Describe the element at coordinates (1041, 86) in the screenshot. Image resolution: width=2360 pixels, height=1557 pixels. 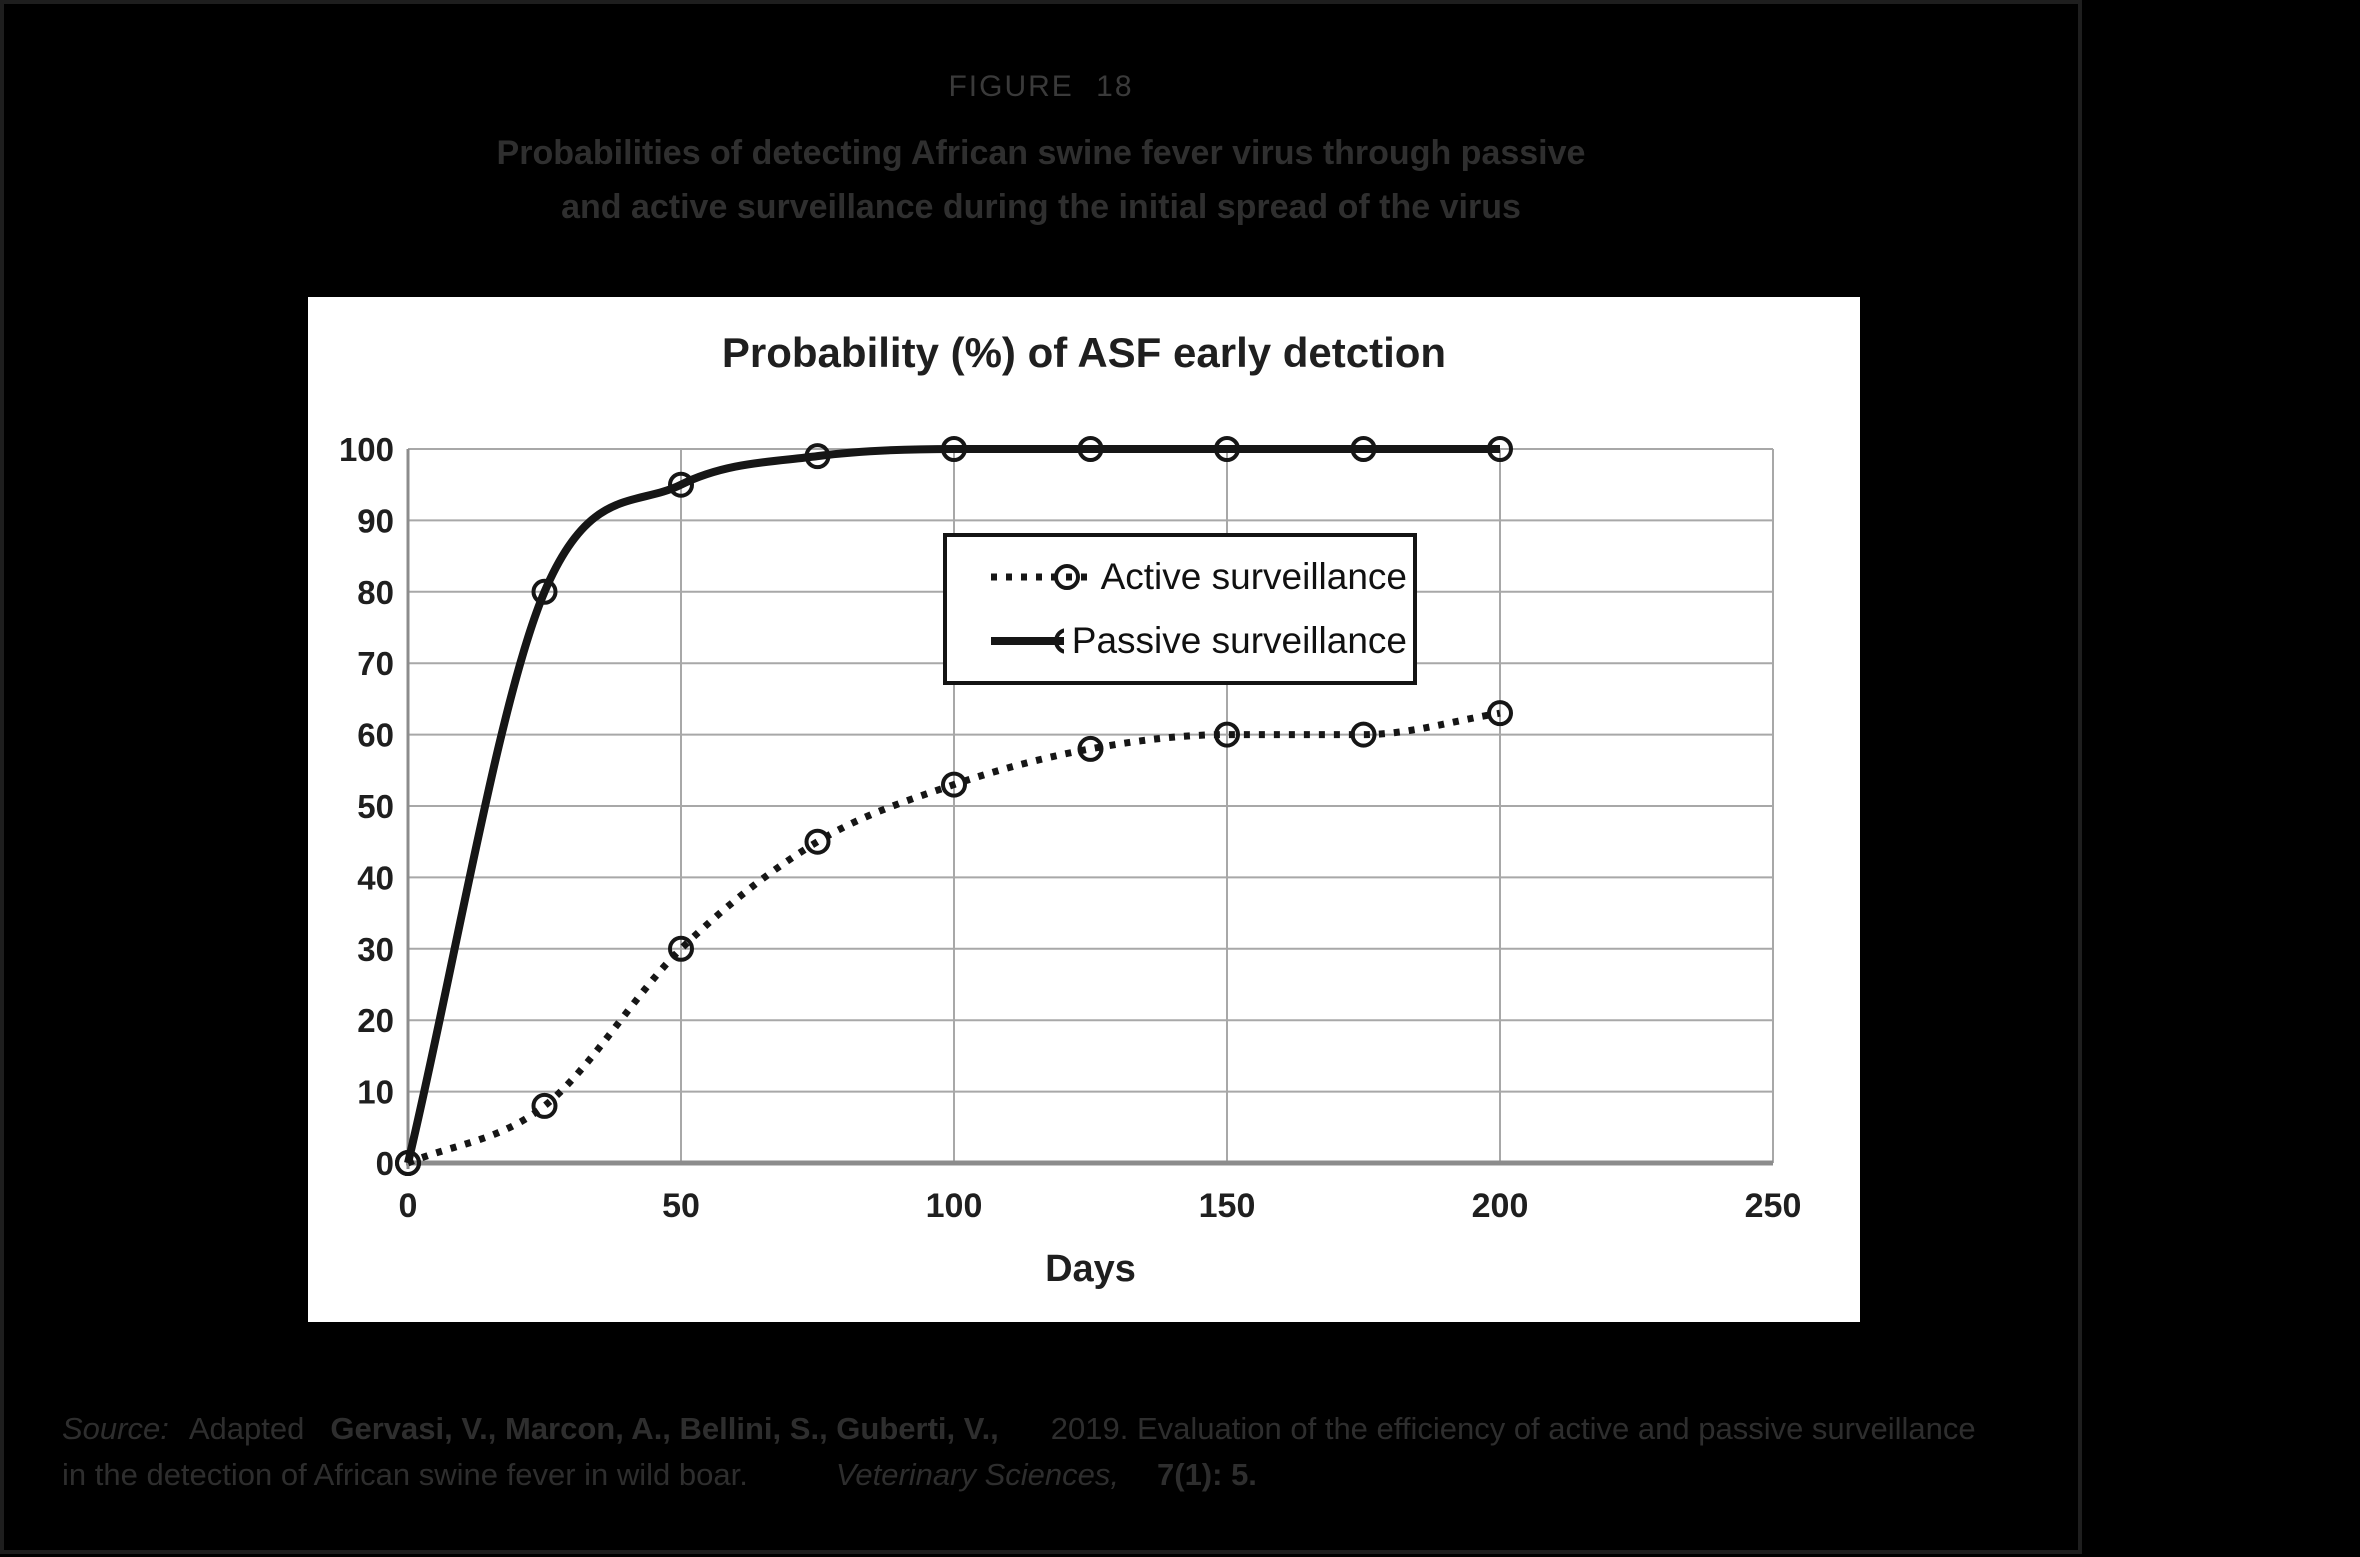
I see `figure-number-label: FIGURE 18` at that location.